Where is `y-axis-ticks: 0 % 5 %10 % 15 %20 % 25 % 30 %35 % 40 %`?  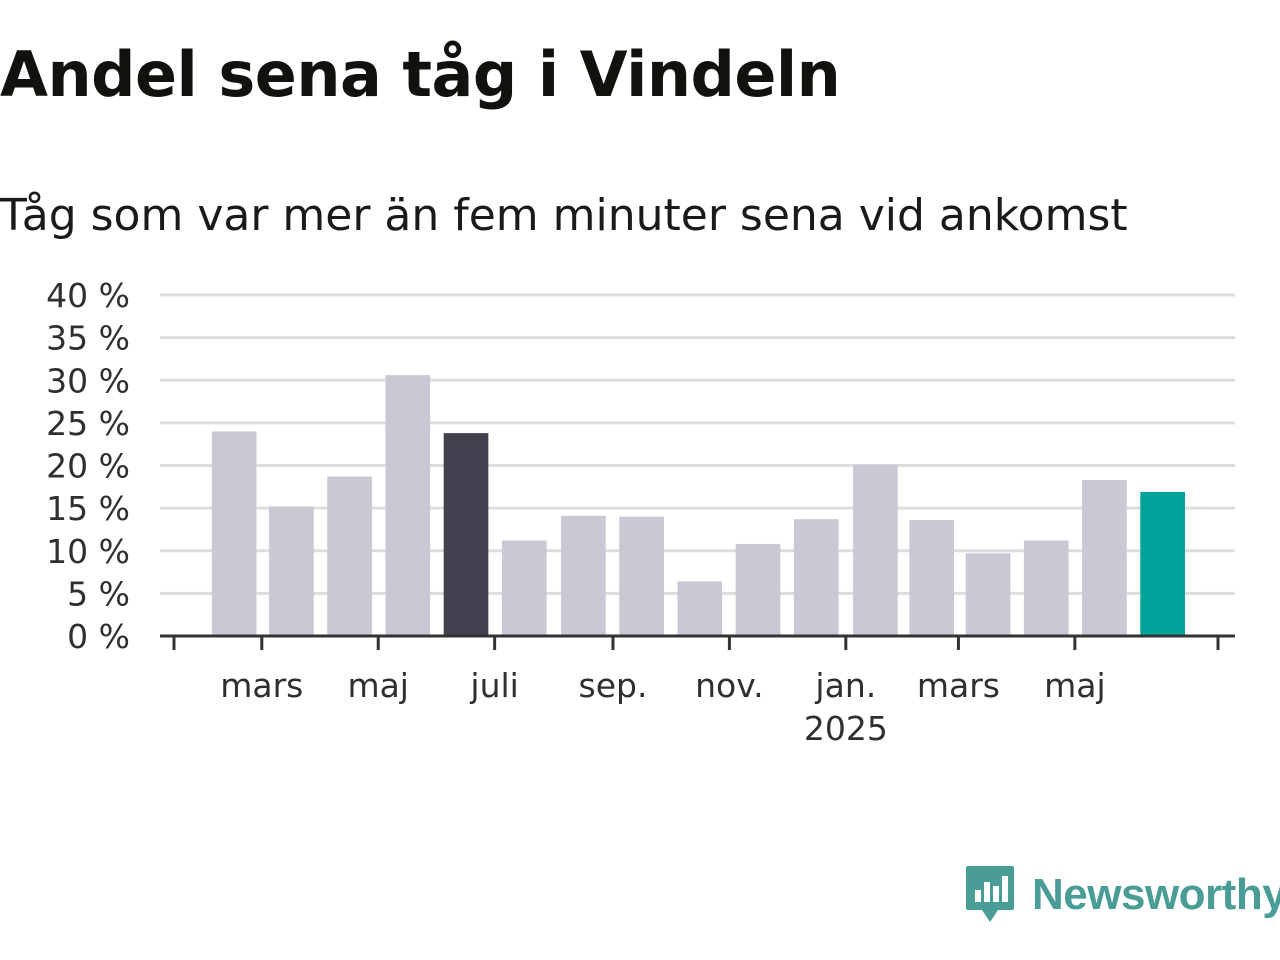
y-axis-ticks: 0 % 5 %10 % 15 %20 % 25 % 30 %35 % 40 % is located at coordinates (88, 466).